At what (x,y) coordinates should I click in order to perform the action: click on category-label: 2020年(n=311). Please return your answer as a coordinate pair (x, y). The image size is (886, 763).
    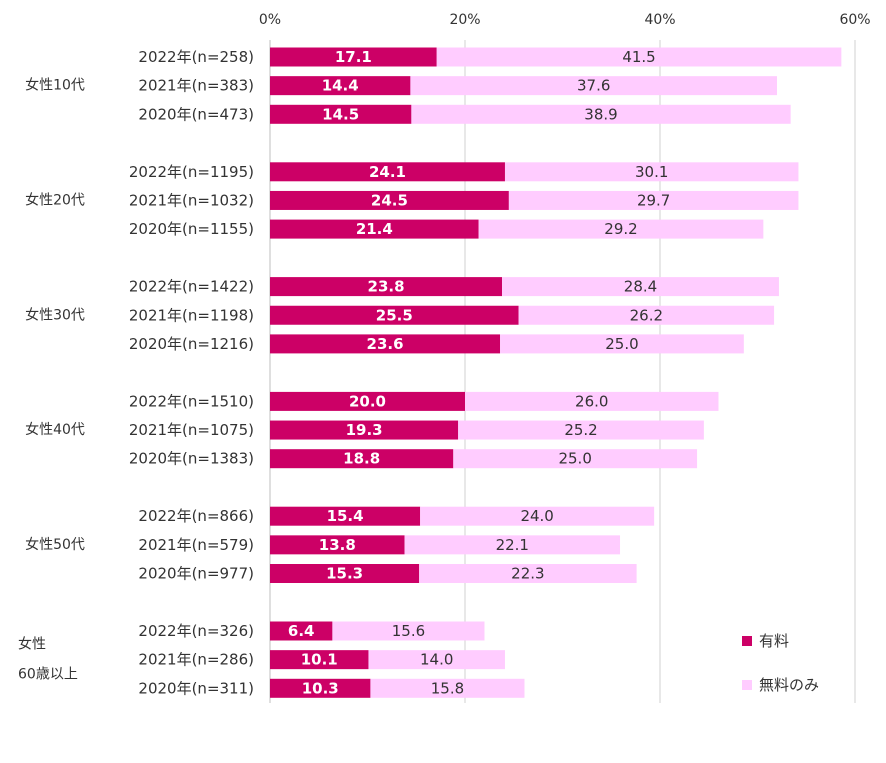
    Looking at the image, I should click on (196, 688).